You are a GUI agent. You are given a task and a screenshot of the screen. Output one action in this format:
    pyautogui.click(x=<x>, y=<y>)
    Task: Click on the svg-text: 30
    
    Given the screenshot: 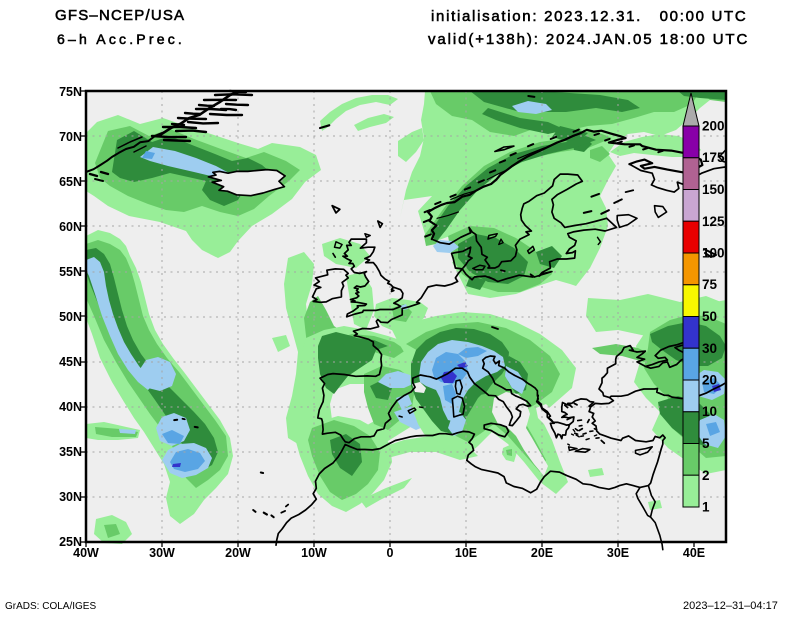 What is the action you would take?
    pyautogui.click(x=709, y=348)
    